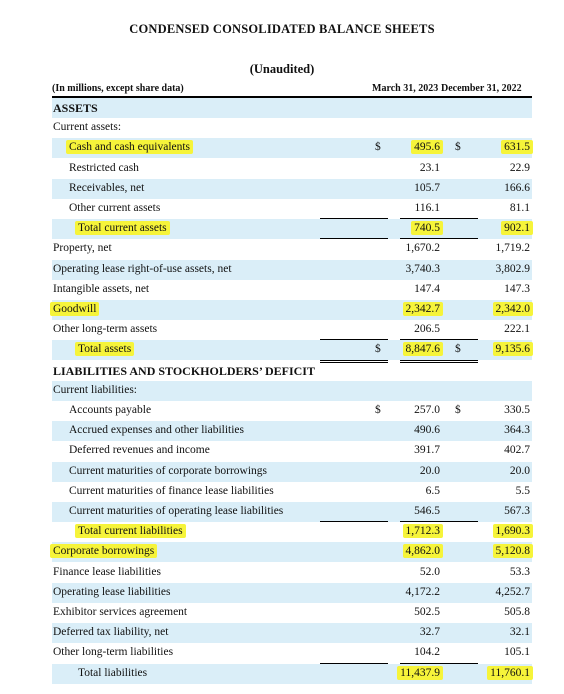 The image size is (564, 694). I want to click on value-march-2023: 11,437.9, so click(417, 672).